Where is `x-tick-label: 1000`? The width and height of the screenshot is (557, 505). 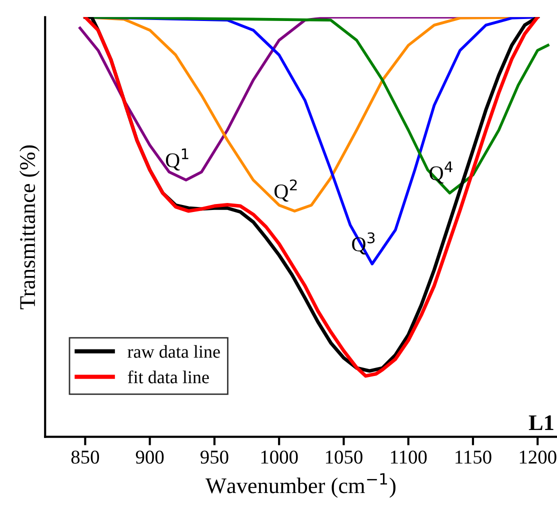 x-tick-label: 1000 is located at coordinates (279, 457).